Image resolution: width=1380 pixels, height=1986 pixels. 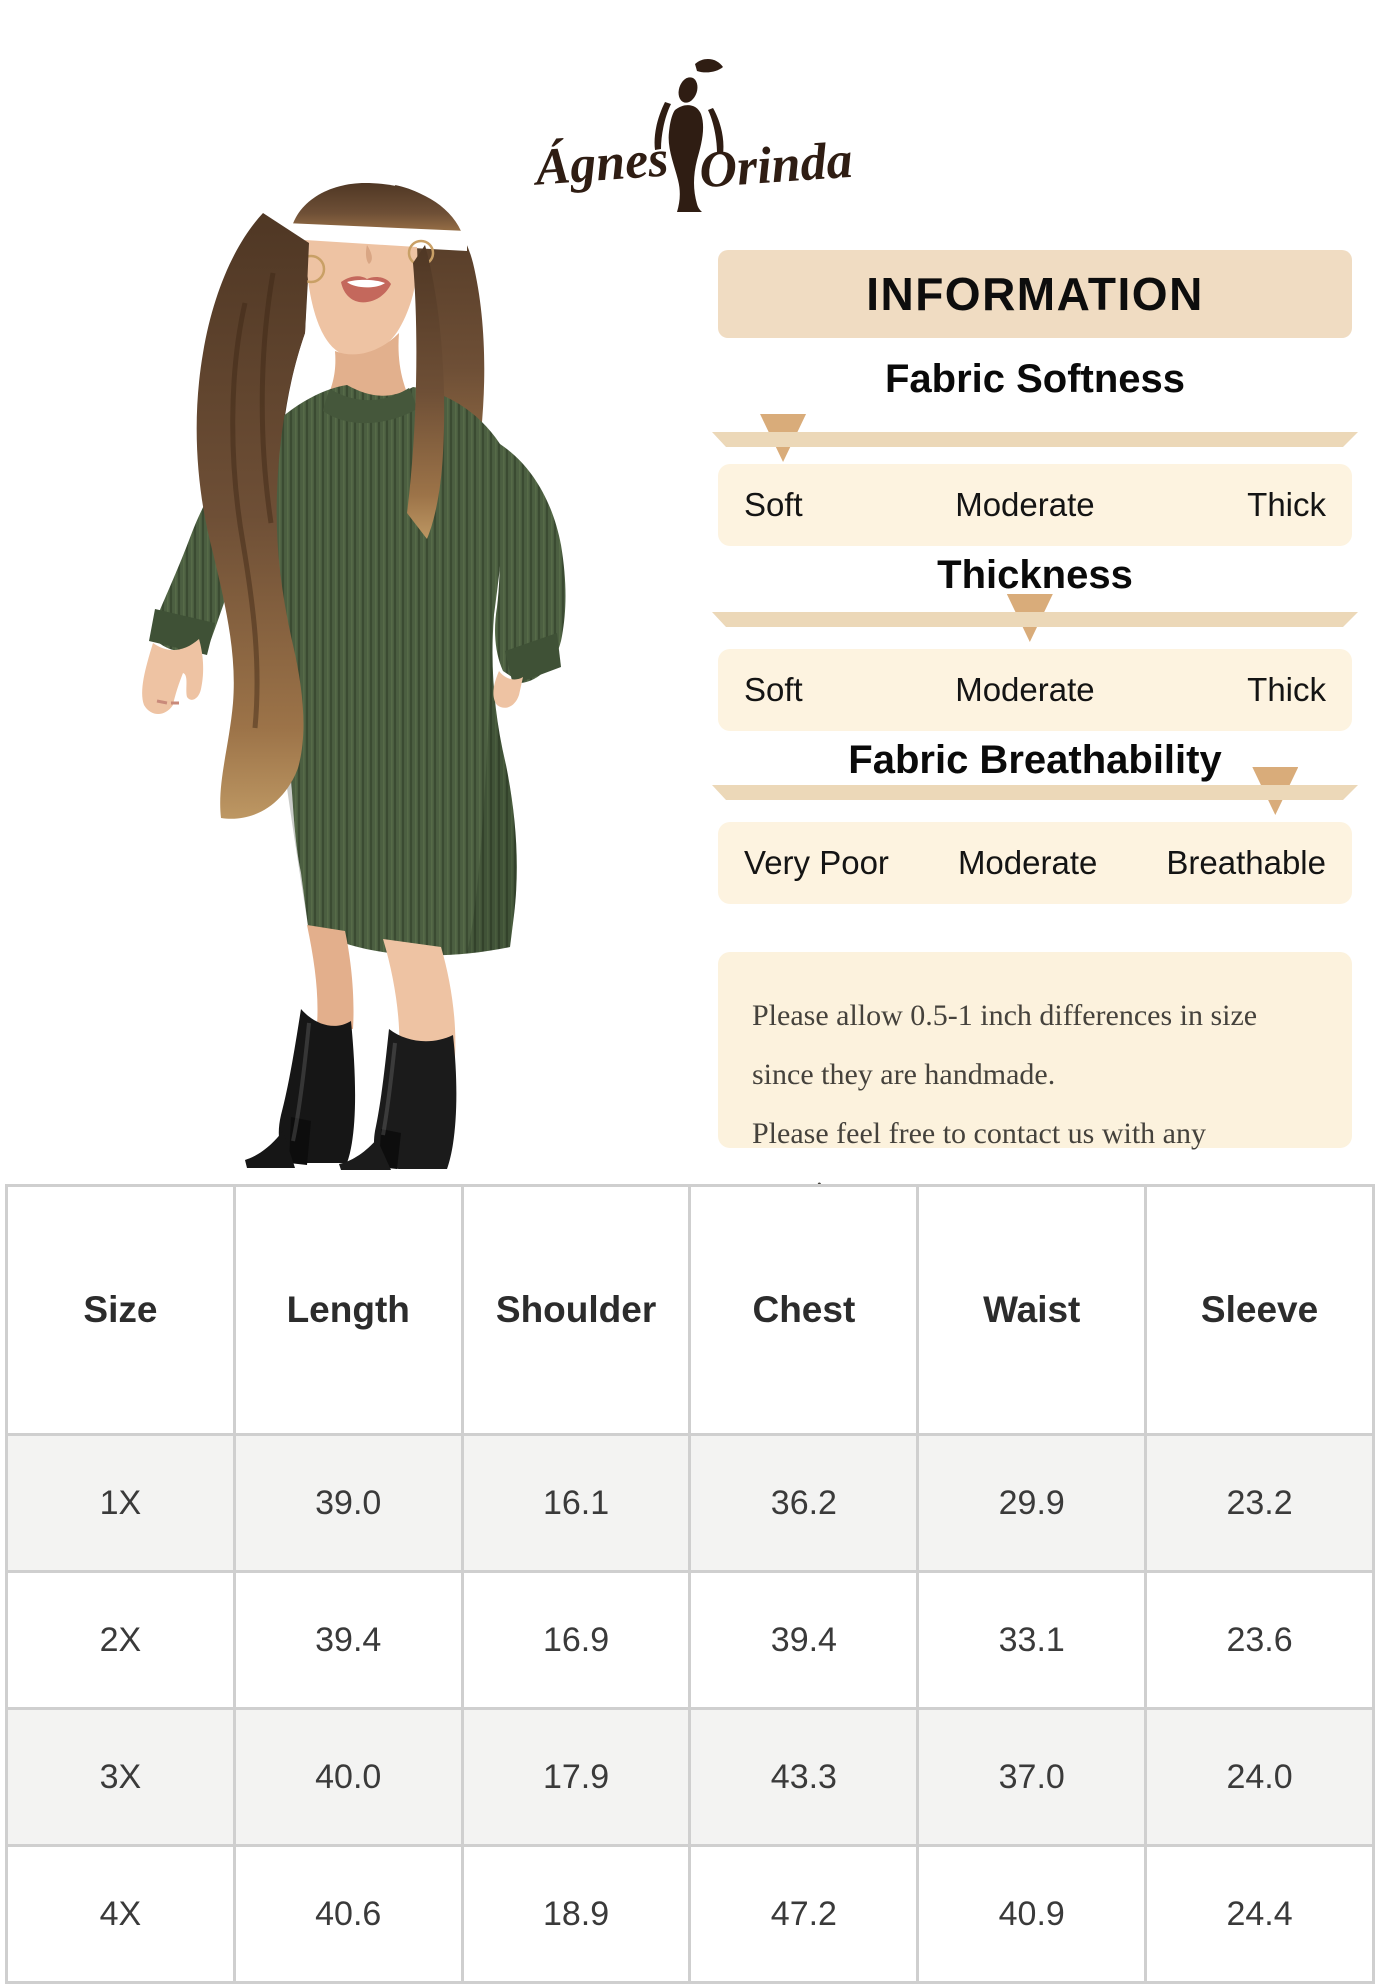 What do you see at coordinates (576, 1640) in the screenshot?
I see `table-cell: 16.9` at bounding box center [576, 1640].